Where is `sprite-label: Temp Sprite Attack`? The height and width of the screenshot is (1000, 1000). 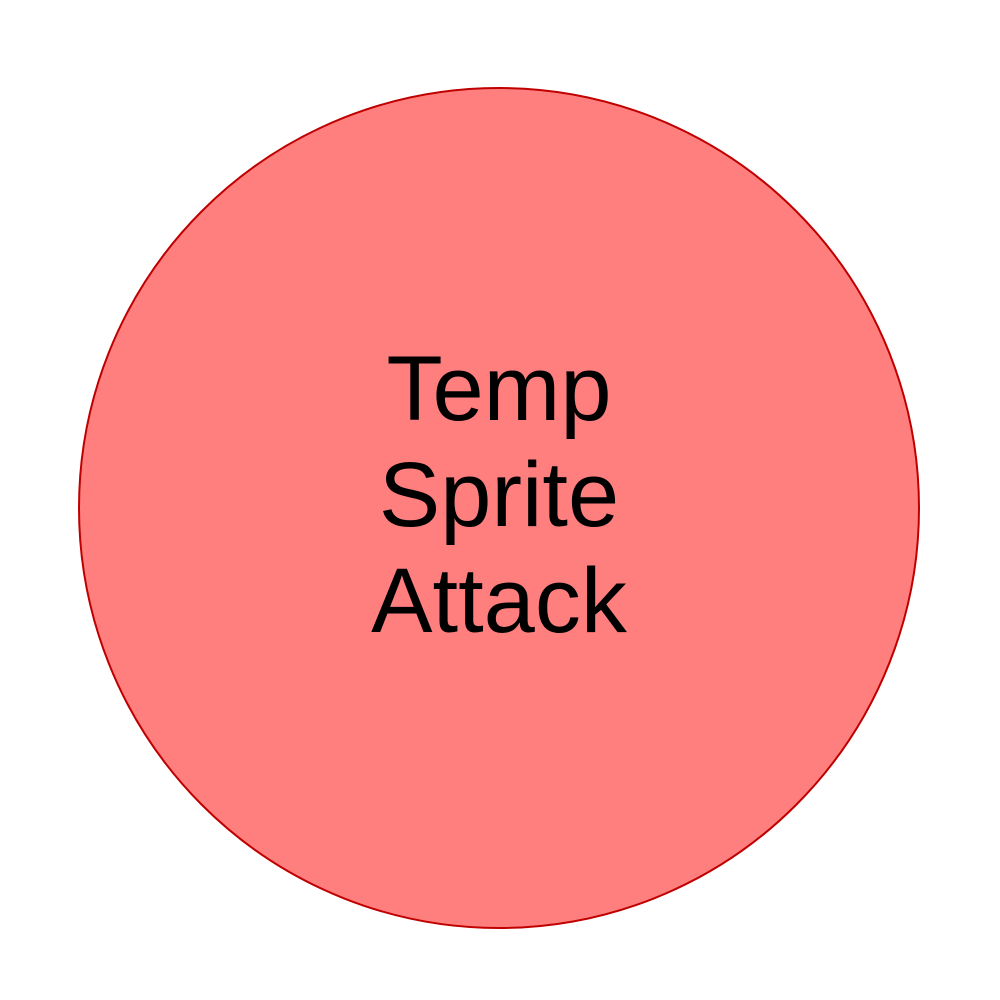 sprite-label: Temp Sprite Attack is located at coordinates (499, 495).